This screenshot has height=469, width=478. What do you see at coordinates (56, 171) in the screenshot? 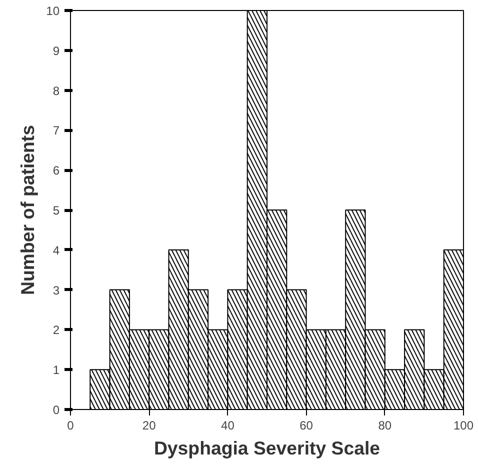
I see `y-tick-label: 6` at bounding box center [56, 171].